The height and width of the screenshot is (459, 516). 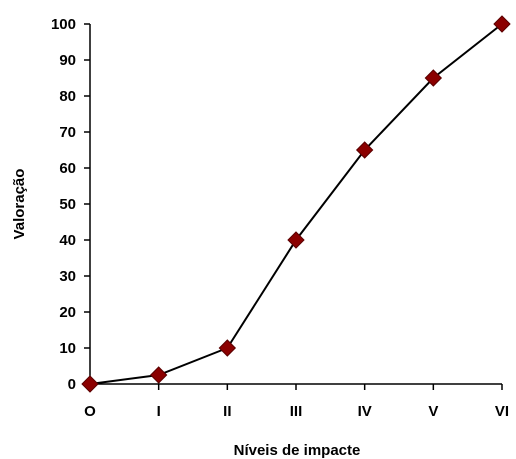 I want to click on x-axis-ticks: O I II III IV V VI, so click(x=296, y=402).